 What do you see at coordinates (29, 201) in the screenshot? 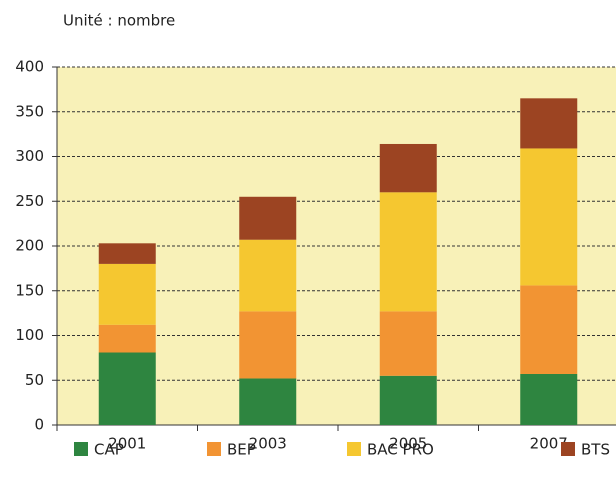
I see `y-tick-label: 250` at bounding box center [29, 201].